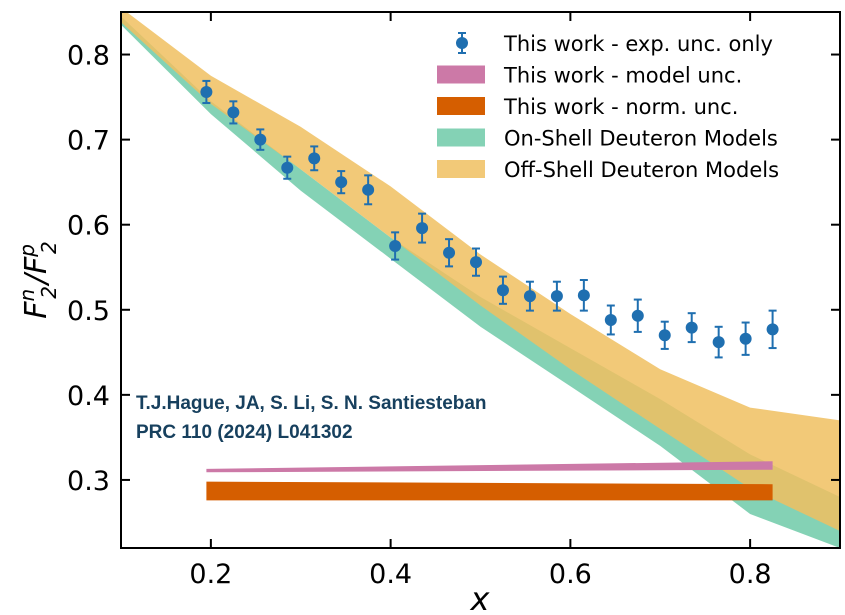 This screenshot has height=615, width=845. Describe the element at coordinates (480, 597) in the screenshot. I see `x-axis-label: x` at that location.